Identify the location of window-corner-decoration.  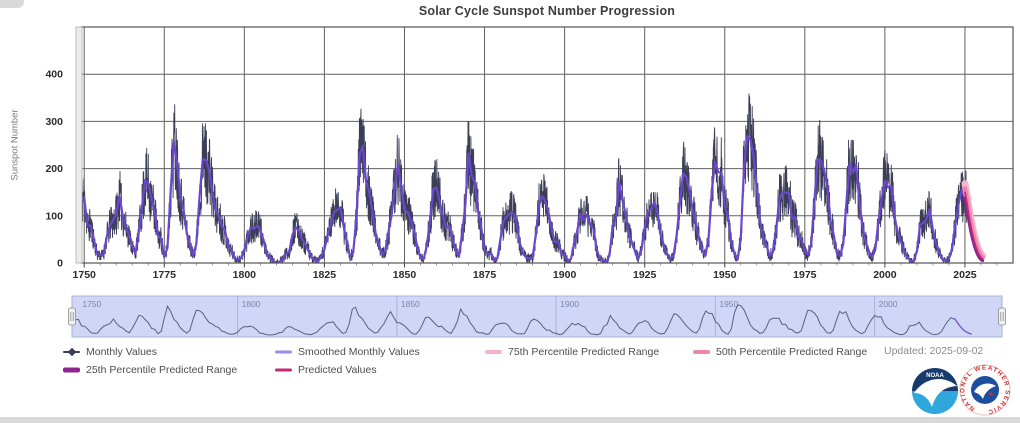
(12, 4).